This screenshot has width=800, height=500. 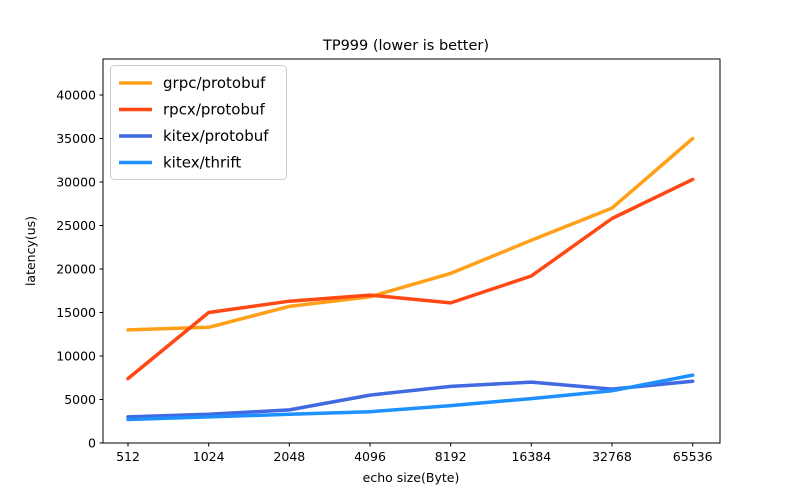 I want to click on legend-label: rpcx/protobuf, so click(x=214, y=110).